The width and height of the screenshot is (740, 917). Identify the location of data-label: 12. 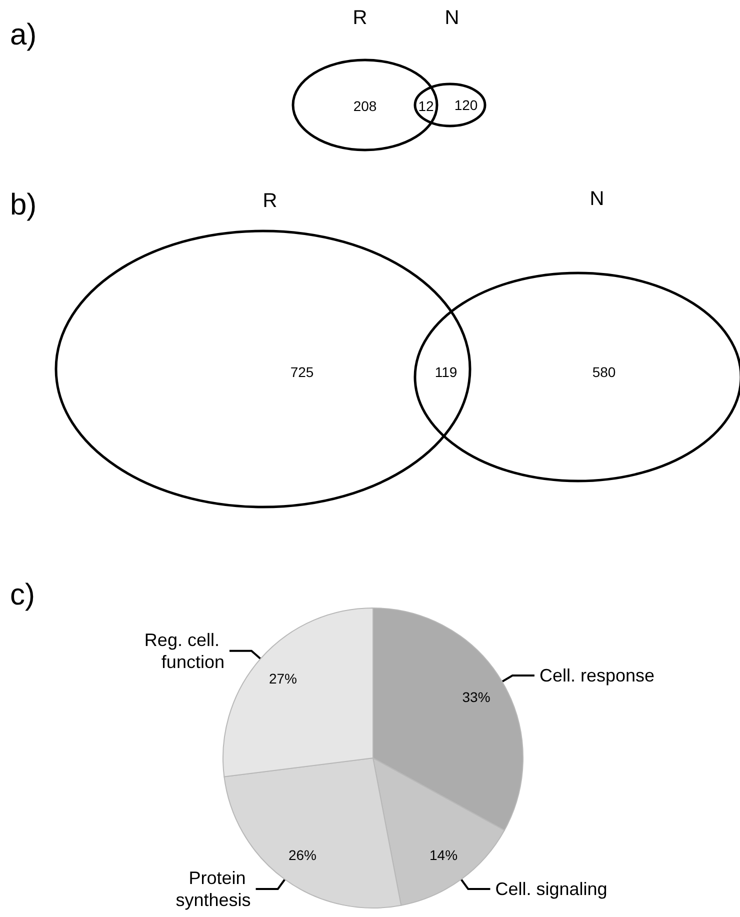
(426, 106).